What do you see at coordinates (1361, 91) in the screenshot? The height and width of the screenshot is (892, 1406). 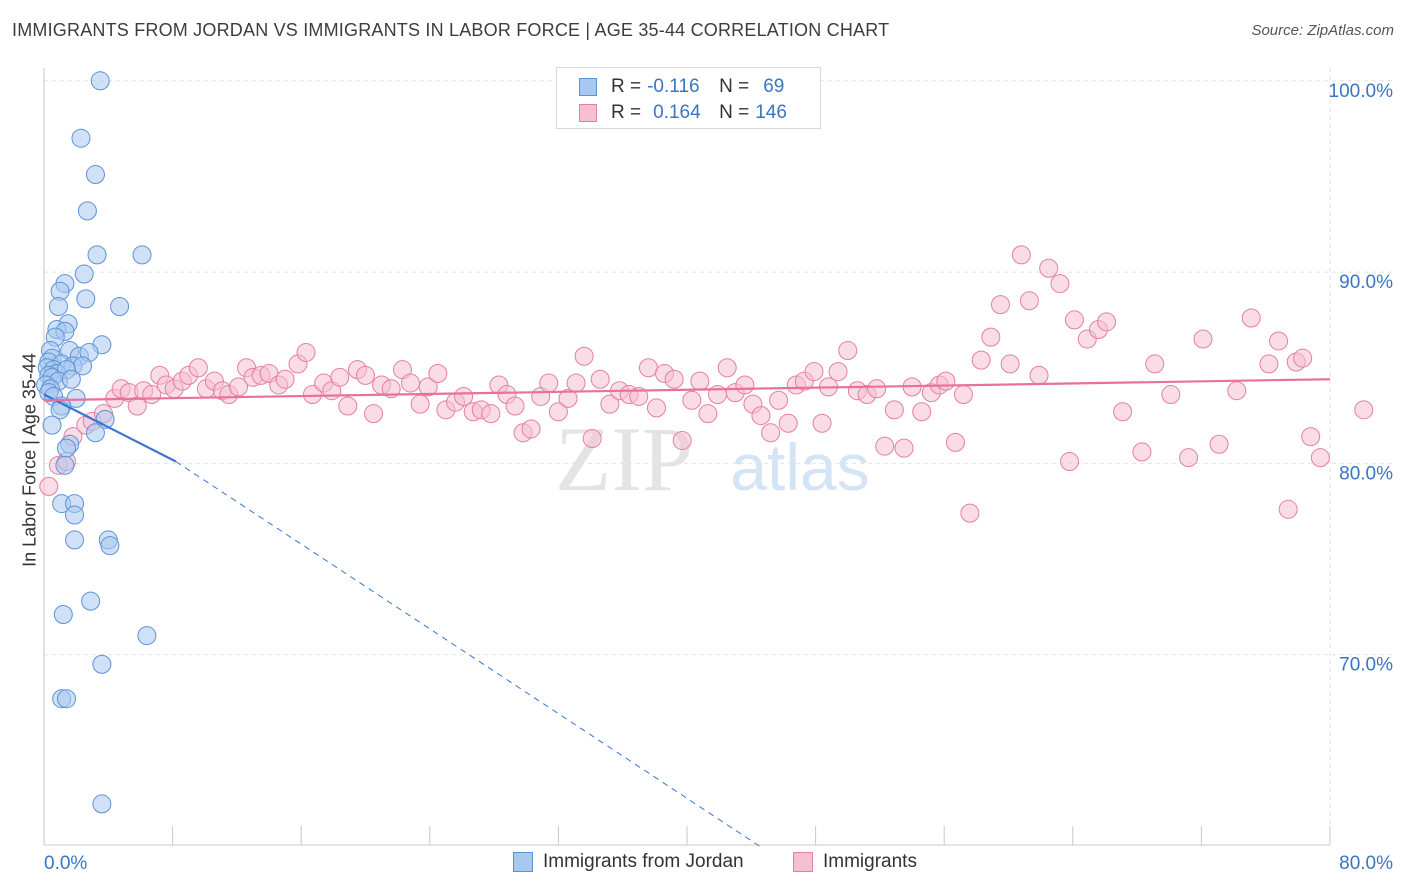 I see `y-tick-label: 100.0%` at bounding box center [1361, 91].